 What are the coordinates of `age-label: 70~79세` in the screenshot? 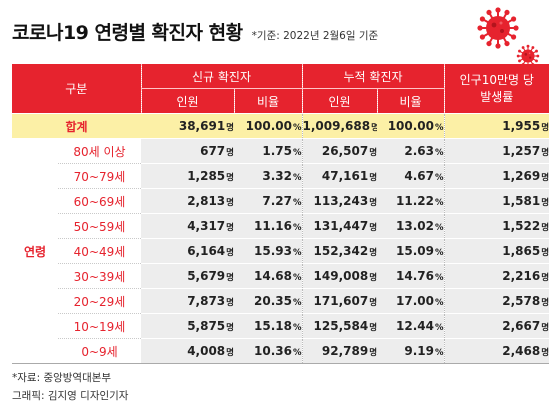 It's located at (99, 176).